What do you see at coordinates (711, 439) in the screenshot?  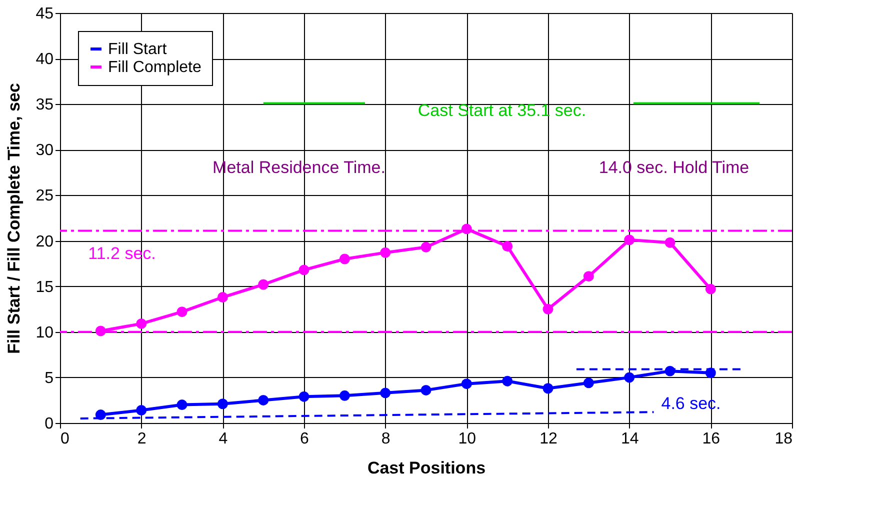 I see `x-tick-label: 16` at bounding box center [711, 439].